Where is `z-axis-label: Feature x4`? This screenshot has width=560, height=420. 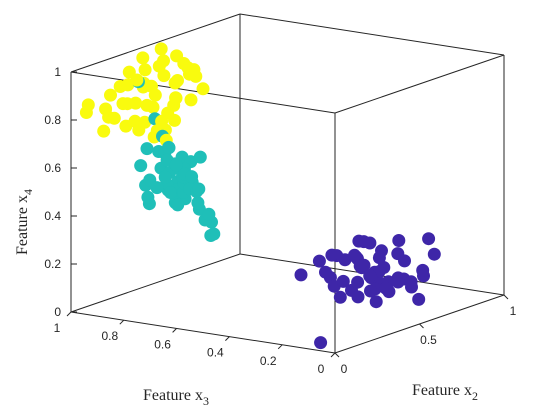
z-axis-label: Feature x4 is located at coordinates (24, 222).